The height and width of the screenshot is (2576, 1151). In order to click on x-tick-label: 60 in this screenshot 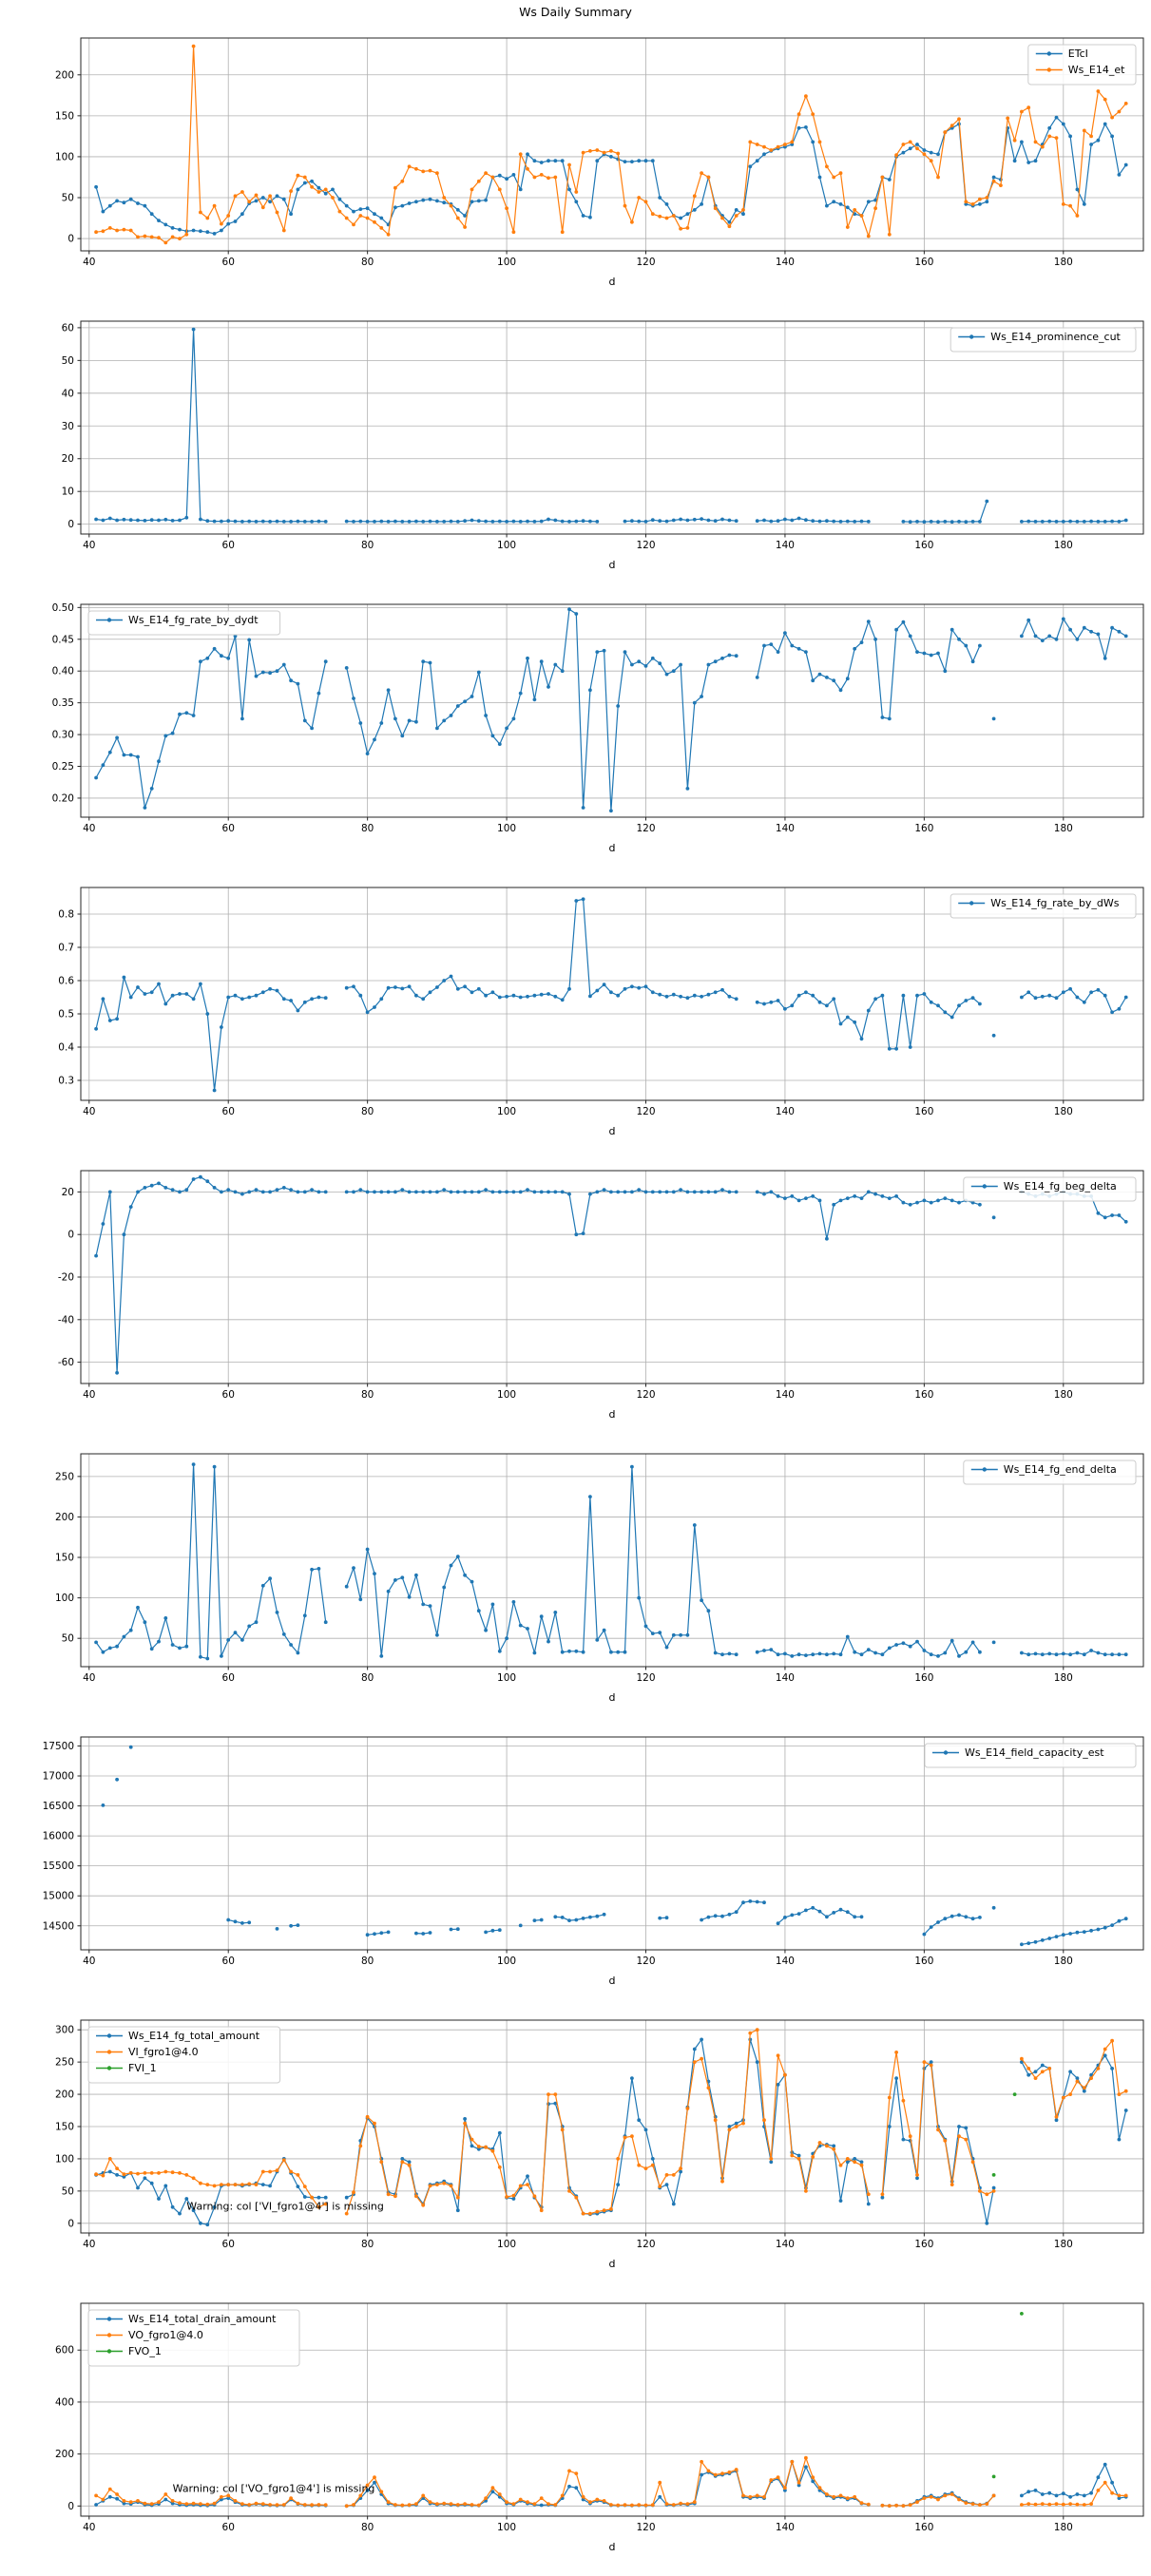, I will do `click(228, 2244)`.